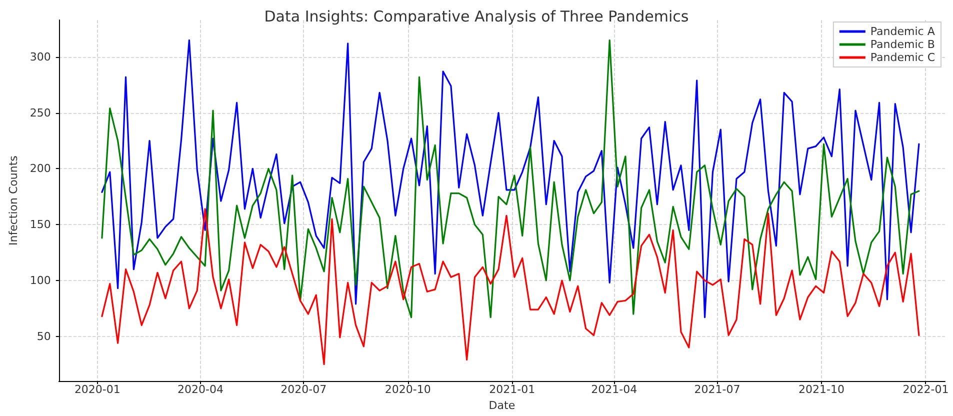 This screenshot has height=416, width=953. What do you see at coordinates (40, 280) in the screenshot?
I see `y-tick-label: 100` at bounding box center [40, 280].